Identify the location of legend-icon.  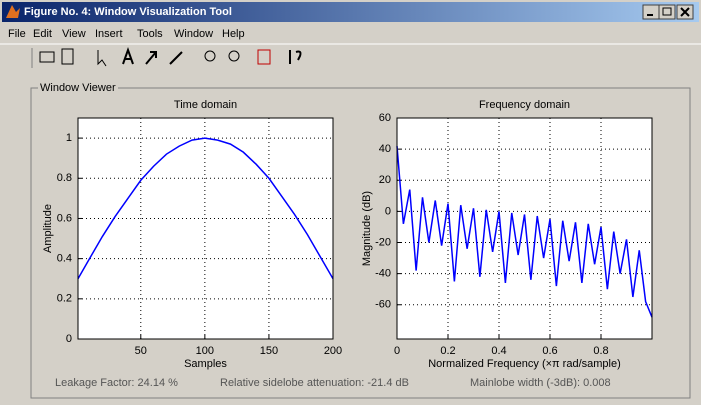
(264, 57).